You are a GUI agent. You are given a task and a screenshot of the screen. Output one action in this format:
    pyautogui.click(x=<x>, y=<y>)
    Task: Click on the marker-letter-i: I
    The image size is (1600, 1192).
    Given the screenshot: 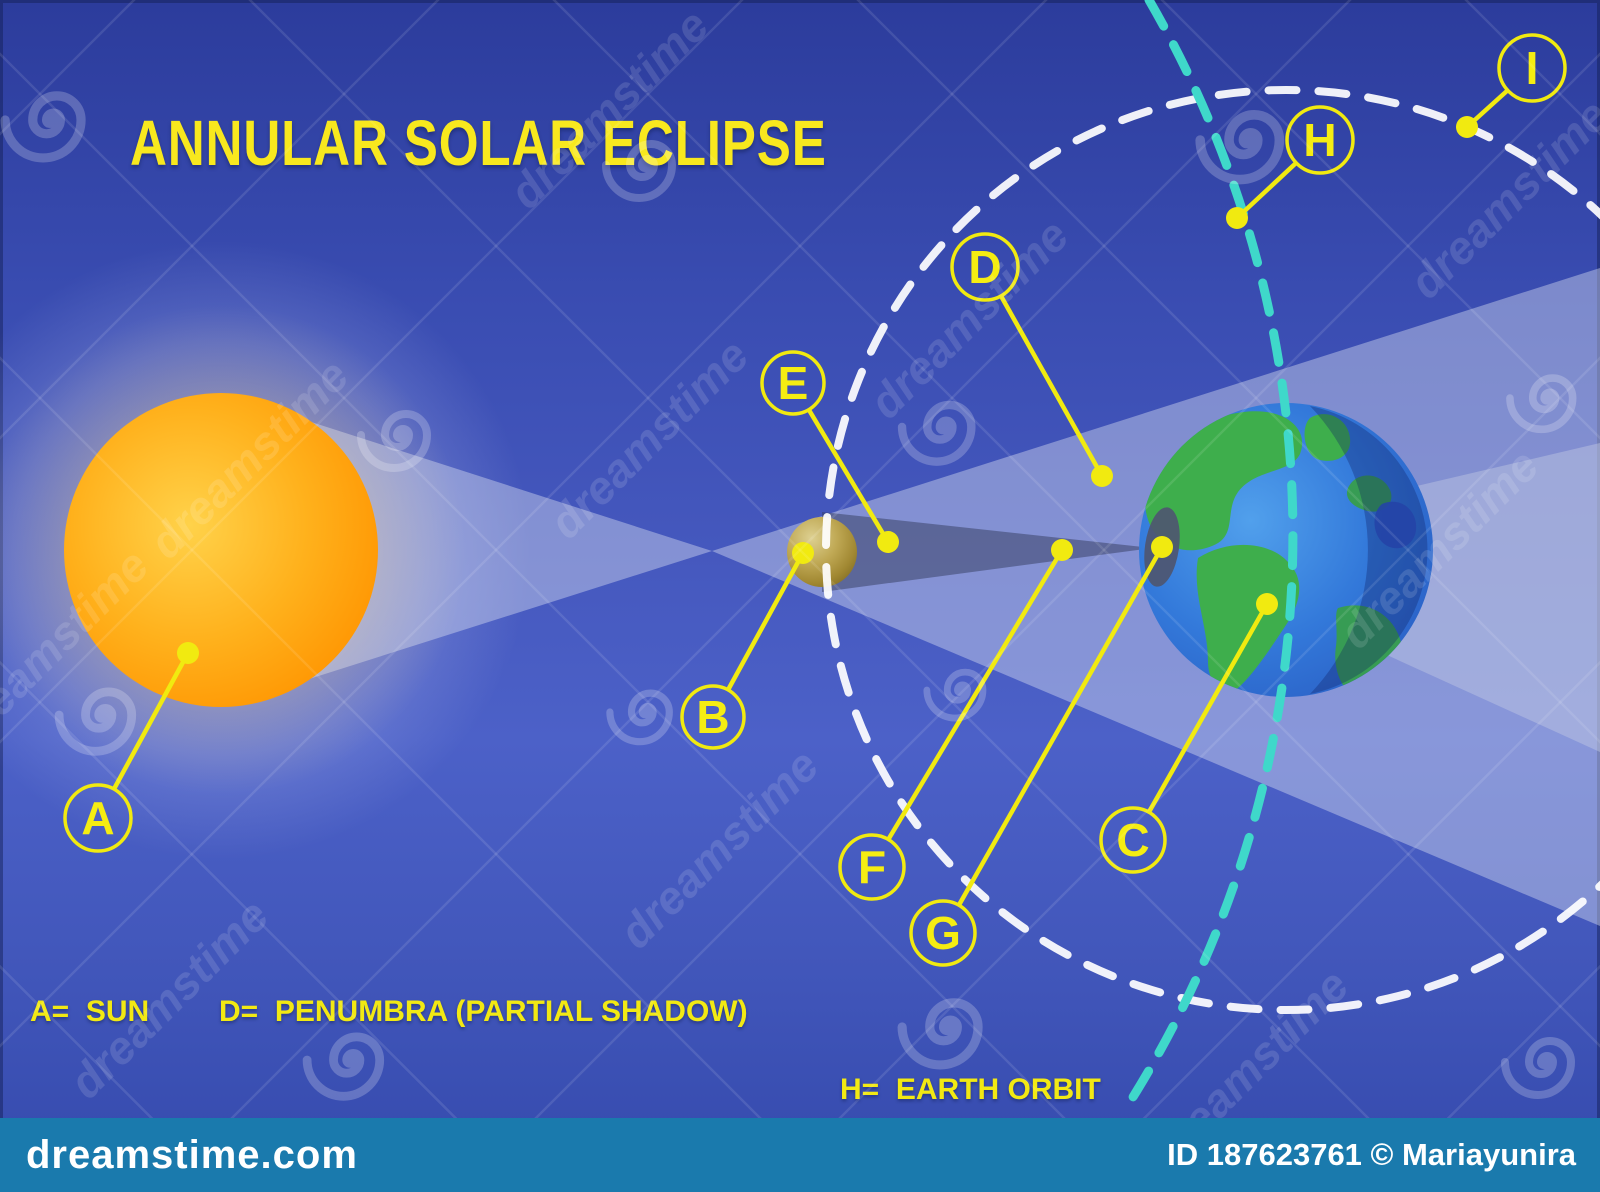 What is the action you would take?
    pyautogui.click(x=1532, y=68)
    